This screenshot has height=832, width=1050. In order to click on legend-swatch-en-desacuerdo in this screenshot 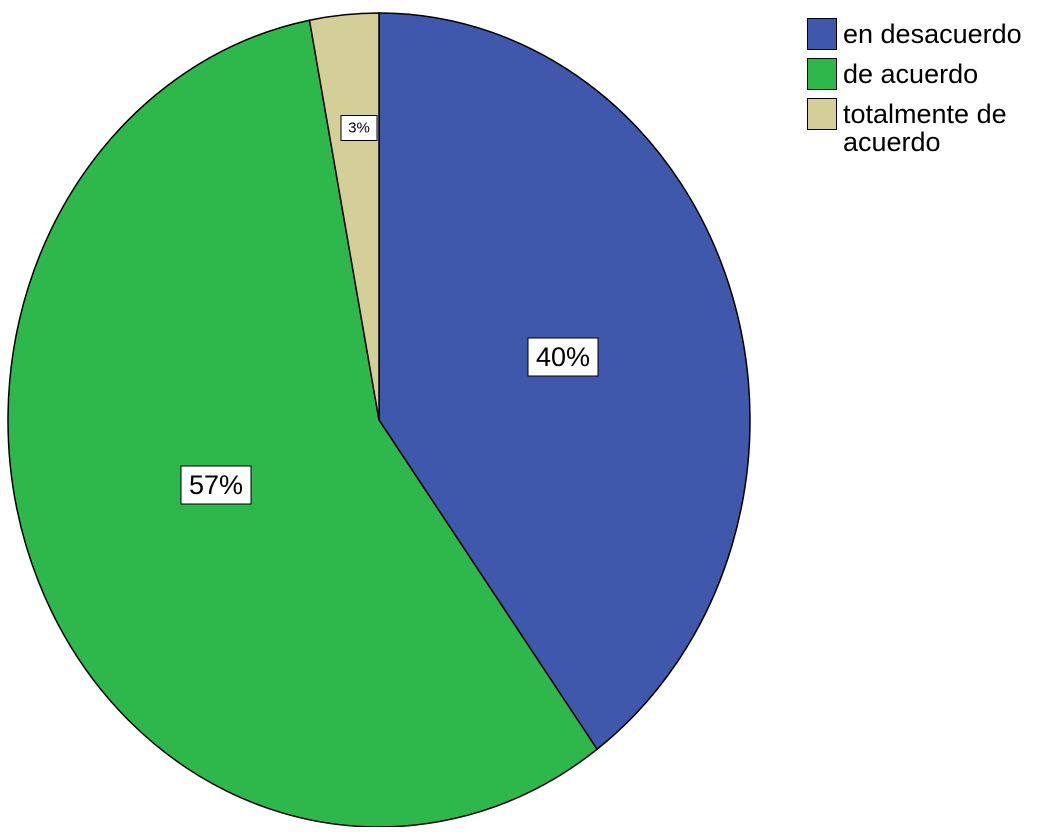, I will do `click(822, 34)`.